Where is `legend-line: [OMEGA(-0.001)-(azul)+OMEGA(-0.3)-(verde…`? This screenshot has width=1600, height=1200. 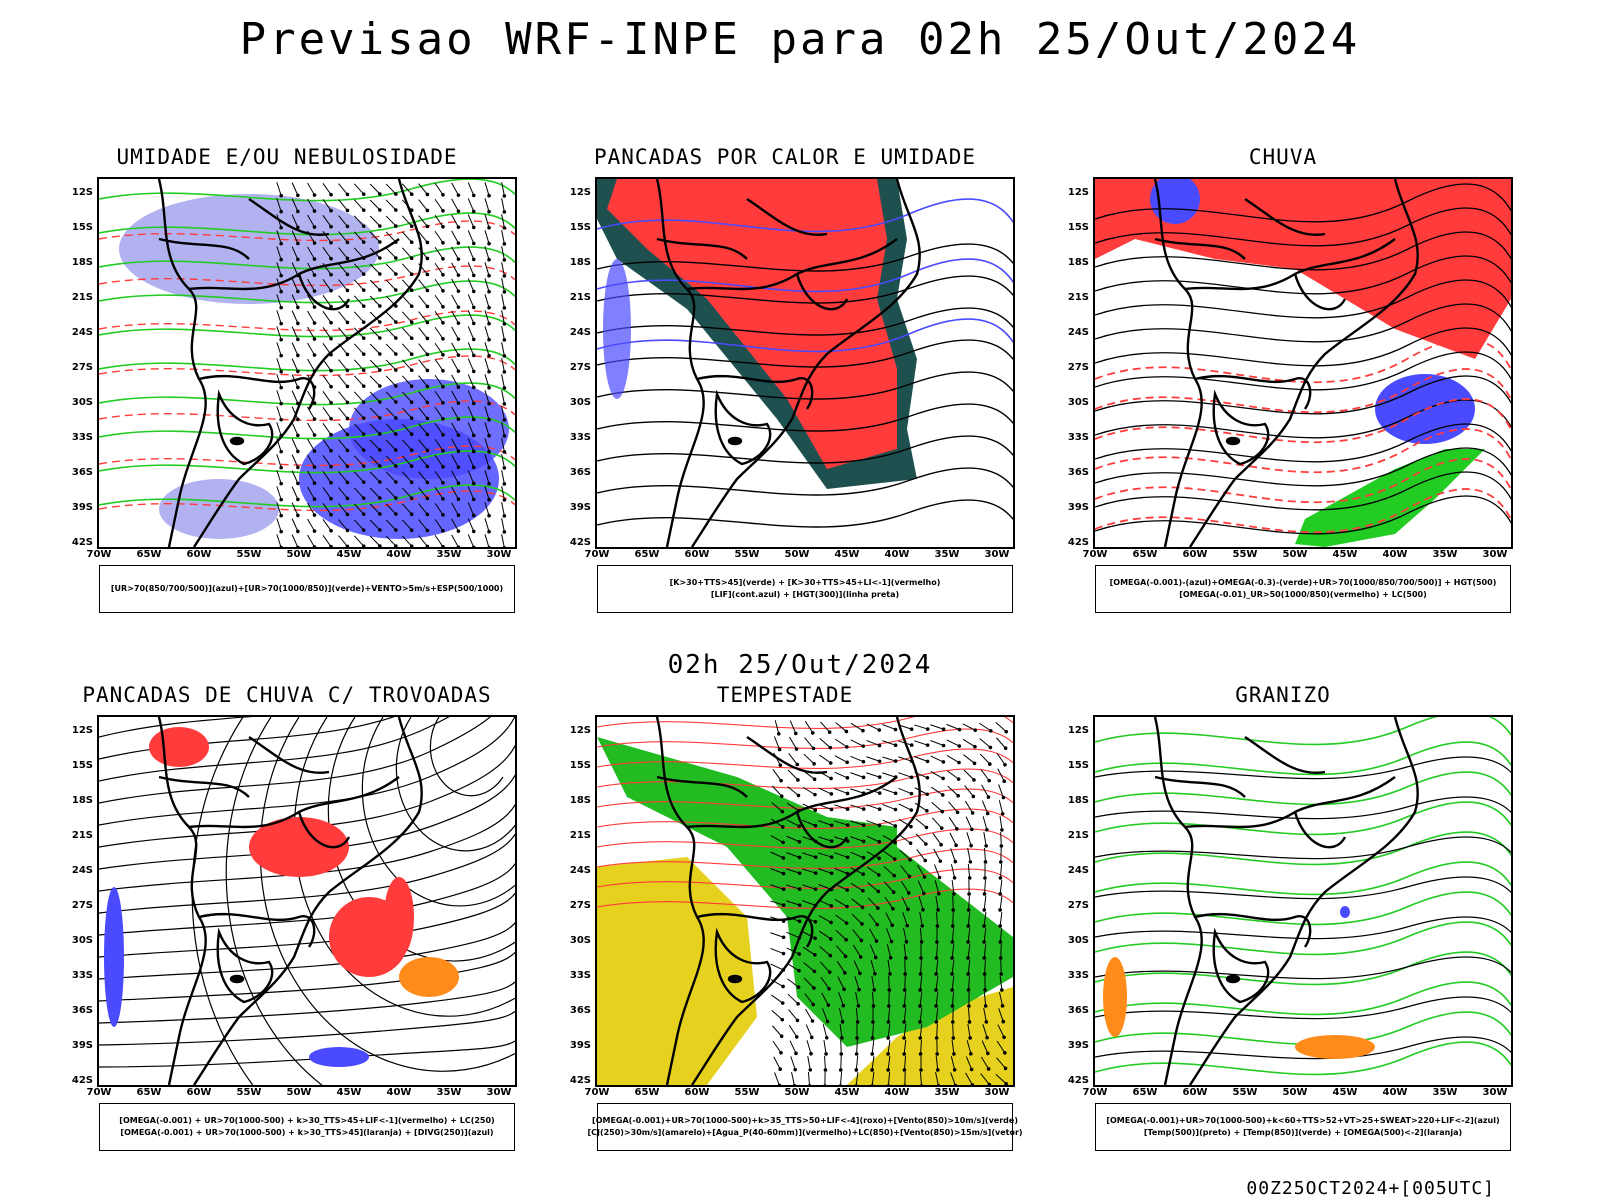
legend-line: [OMEGA(-0.001)-(azul)+OMEGA(-0.3)-(verde… is located at coordinates (1303, 582).